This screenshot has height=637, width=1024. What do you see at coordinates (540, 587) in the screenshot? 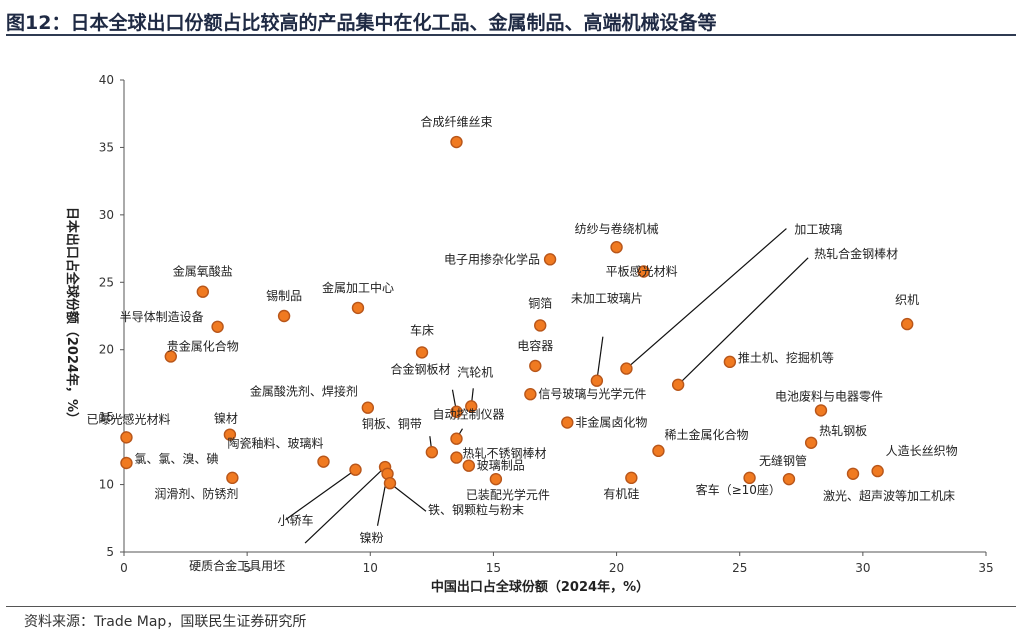
I see `x-axis-title: 中国出口占全球份额（2024年，%）` at bounding box center [540, 587].